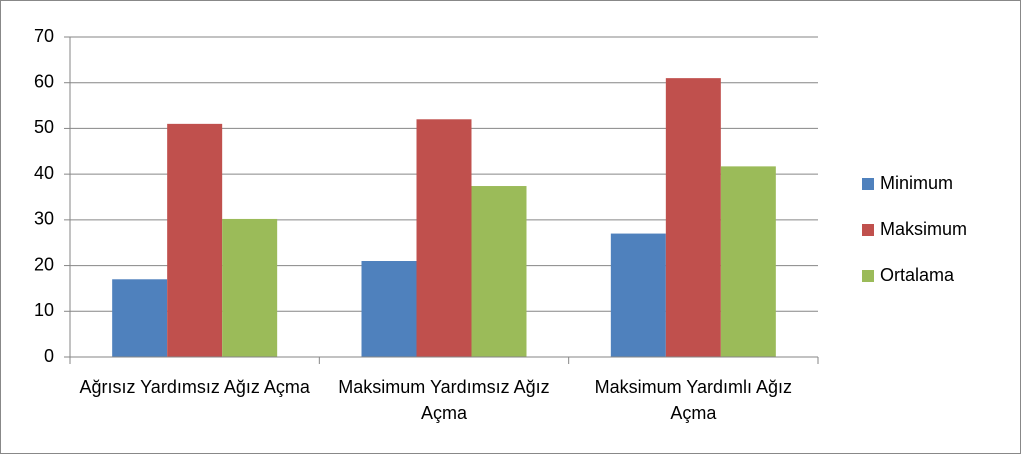 The height and width of the screenshot is (455, 1022). I want to click on y-tick-label: 10, so click(44, 310).